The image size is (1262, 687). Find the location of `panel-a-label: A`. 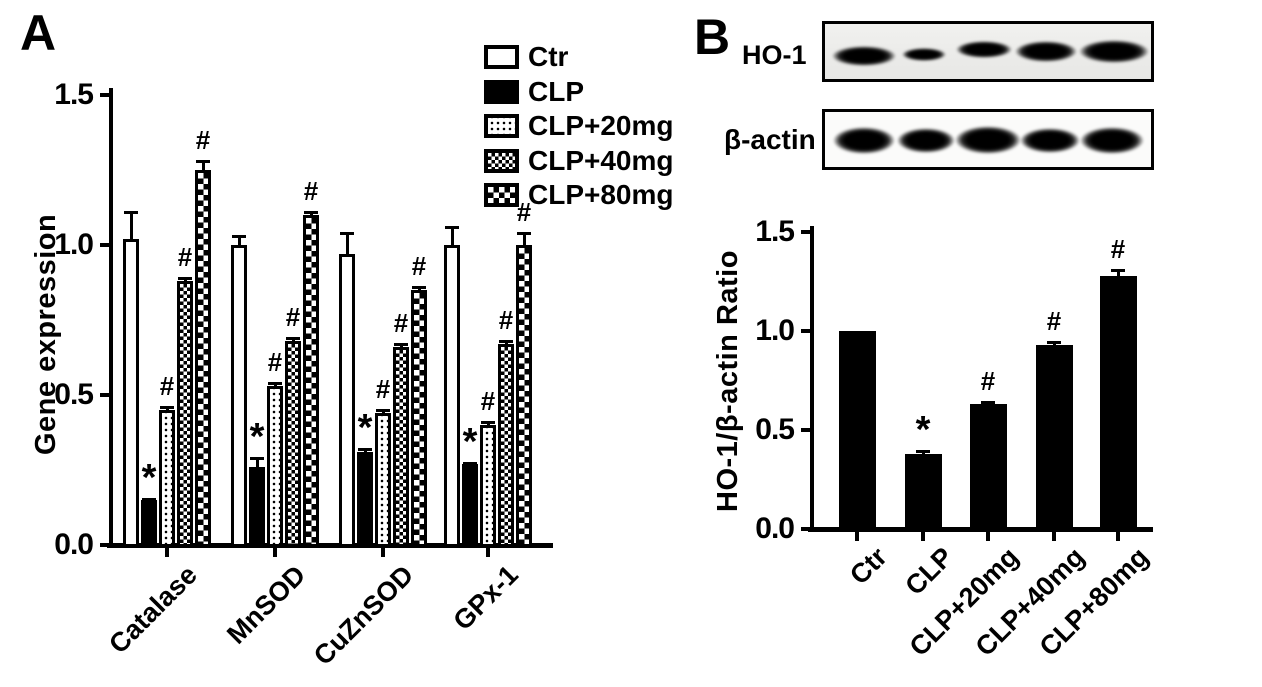

panel-a-label: A is located at coordinates (38, 33).